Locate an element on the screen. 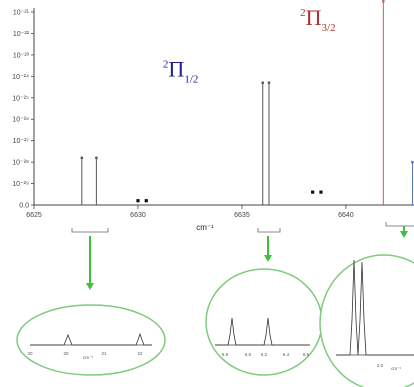 This screenshot has width=414, height=387. marker-points is located at coordinates (229, 196).